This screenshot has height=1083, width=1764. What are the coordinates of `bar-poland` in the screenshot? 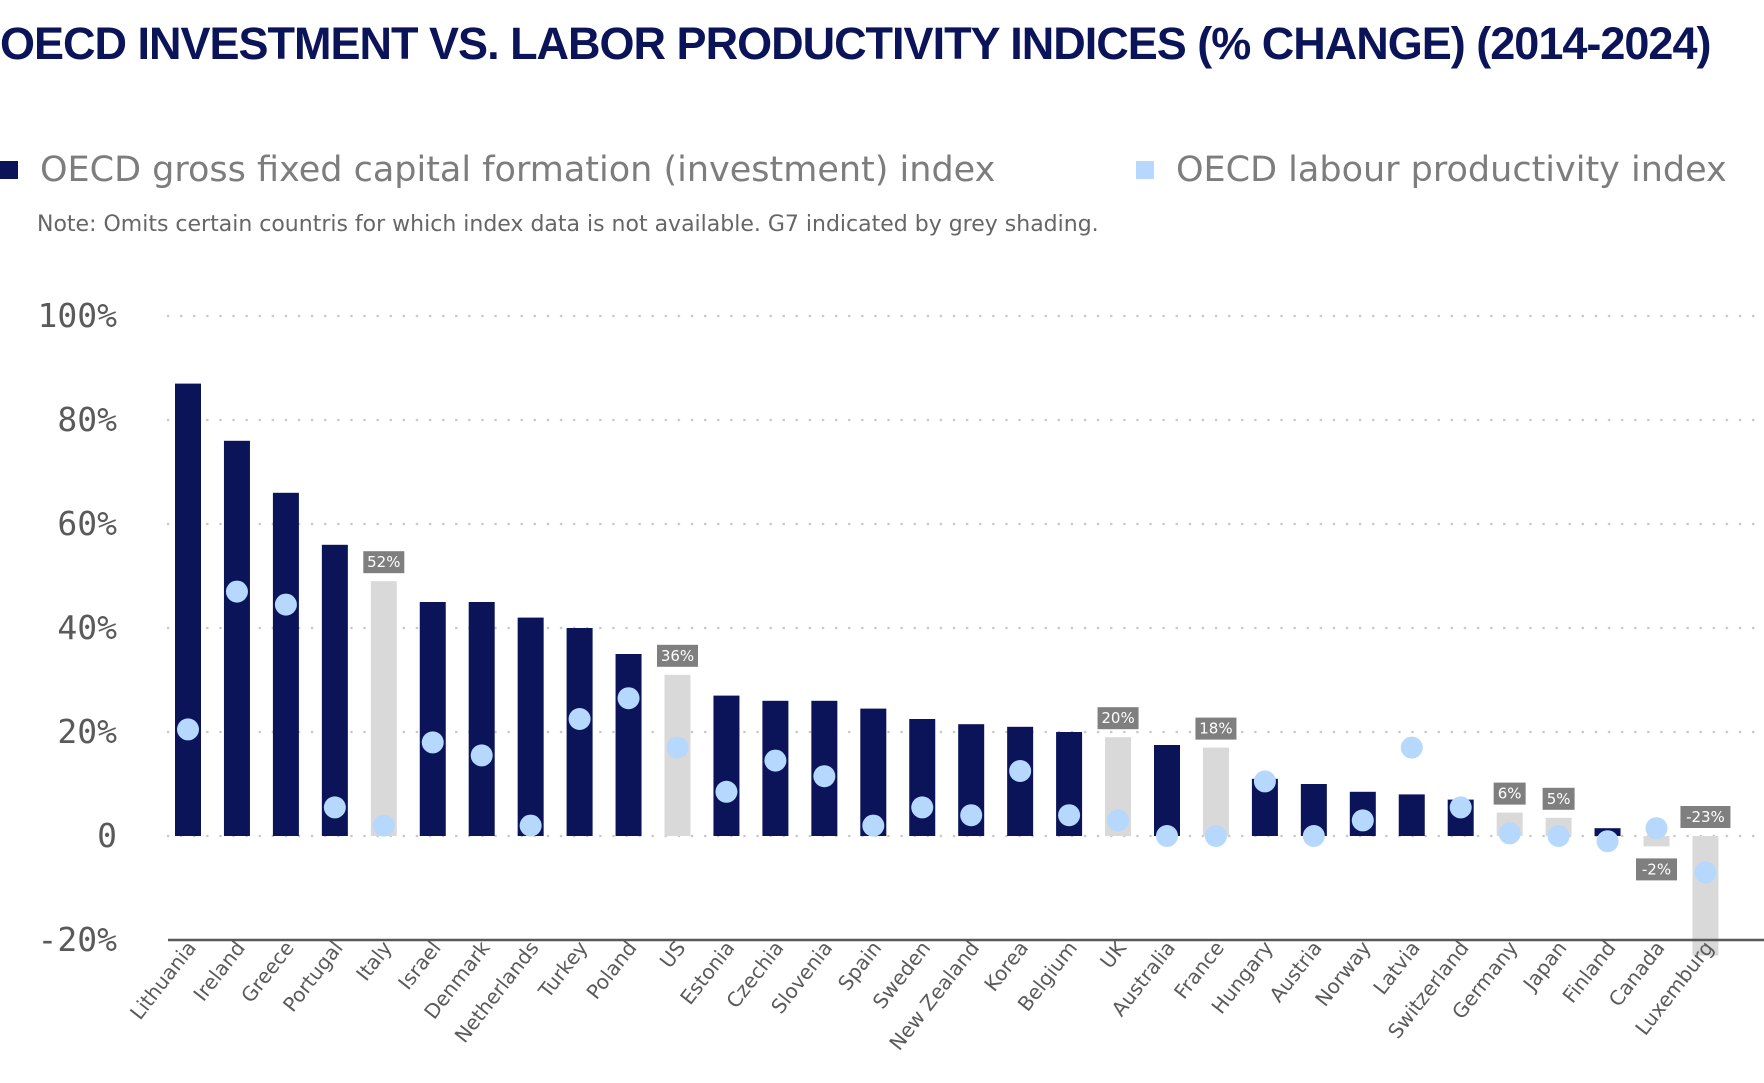 It's located at (628, 745).